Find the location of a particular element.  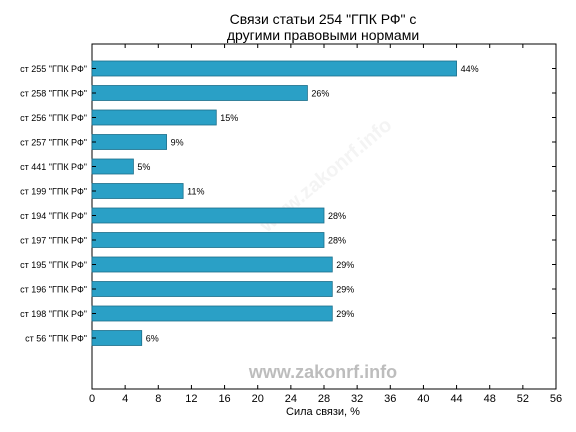

x-tick-label: 24 is located at coordinates (291, 399).